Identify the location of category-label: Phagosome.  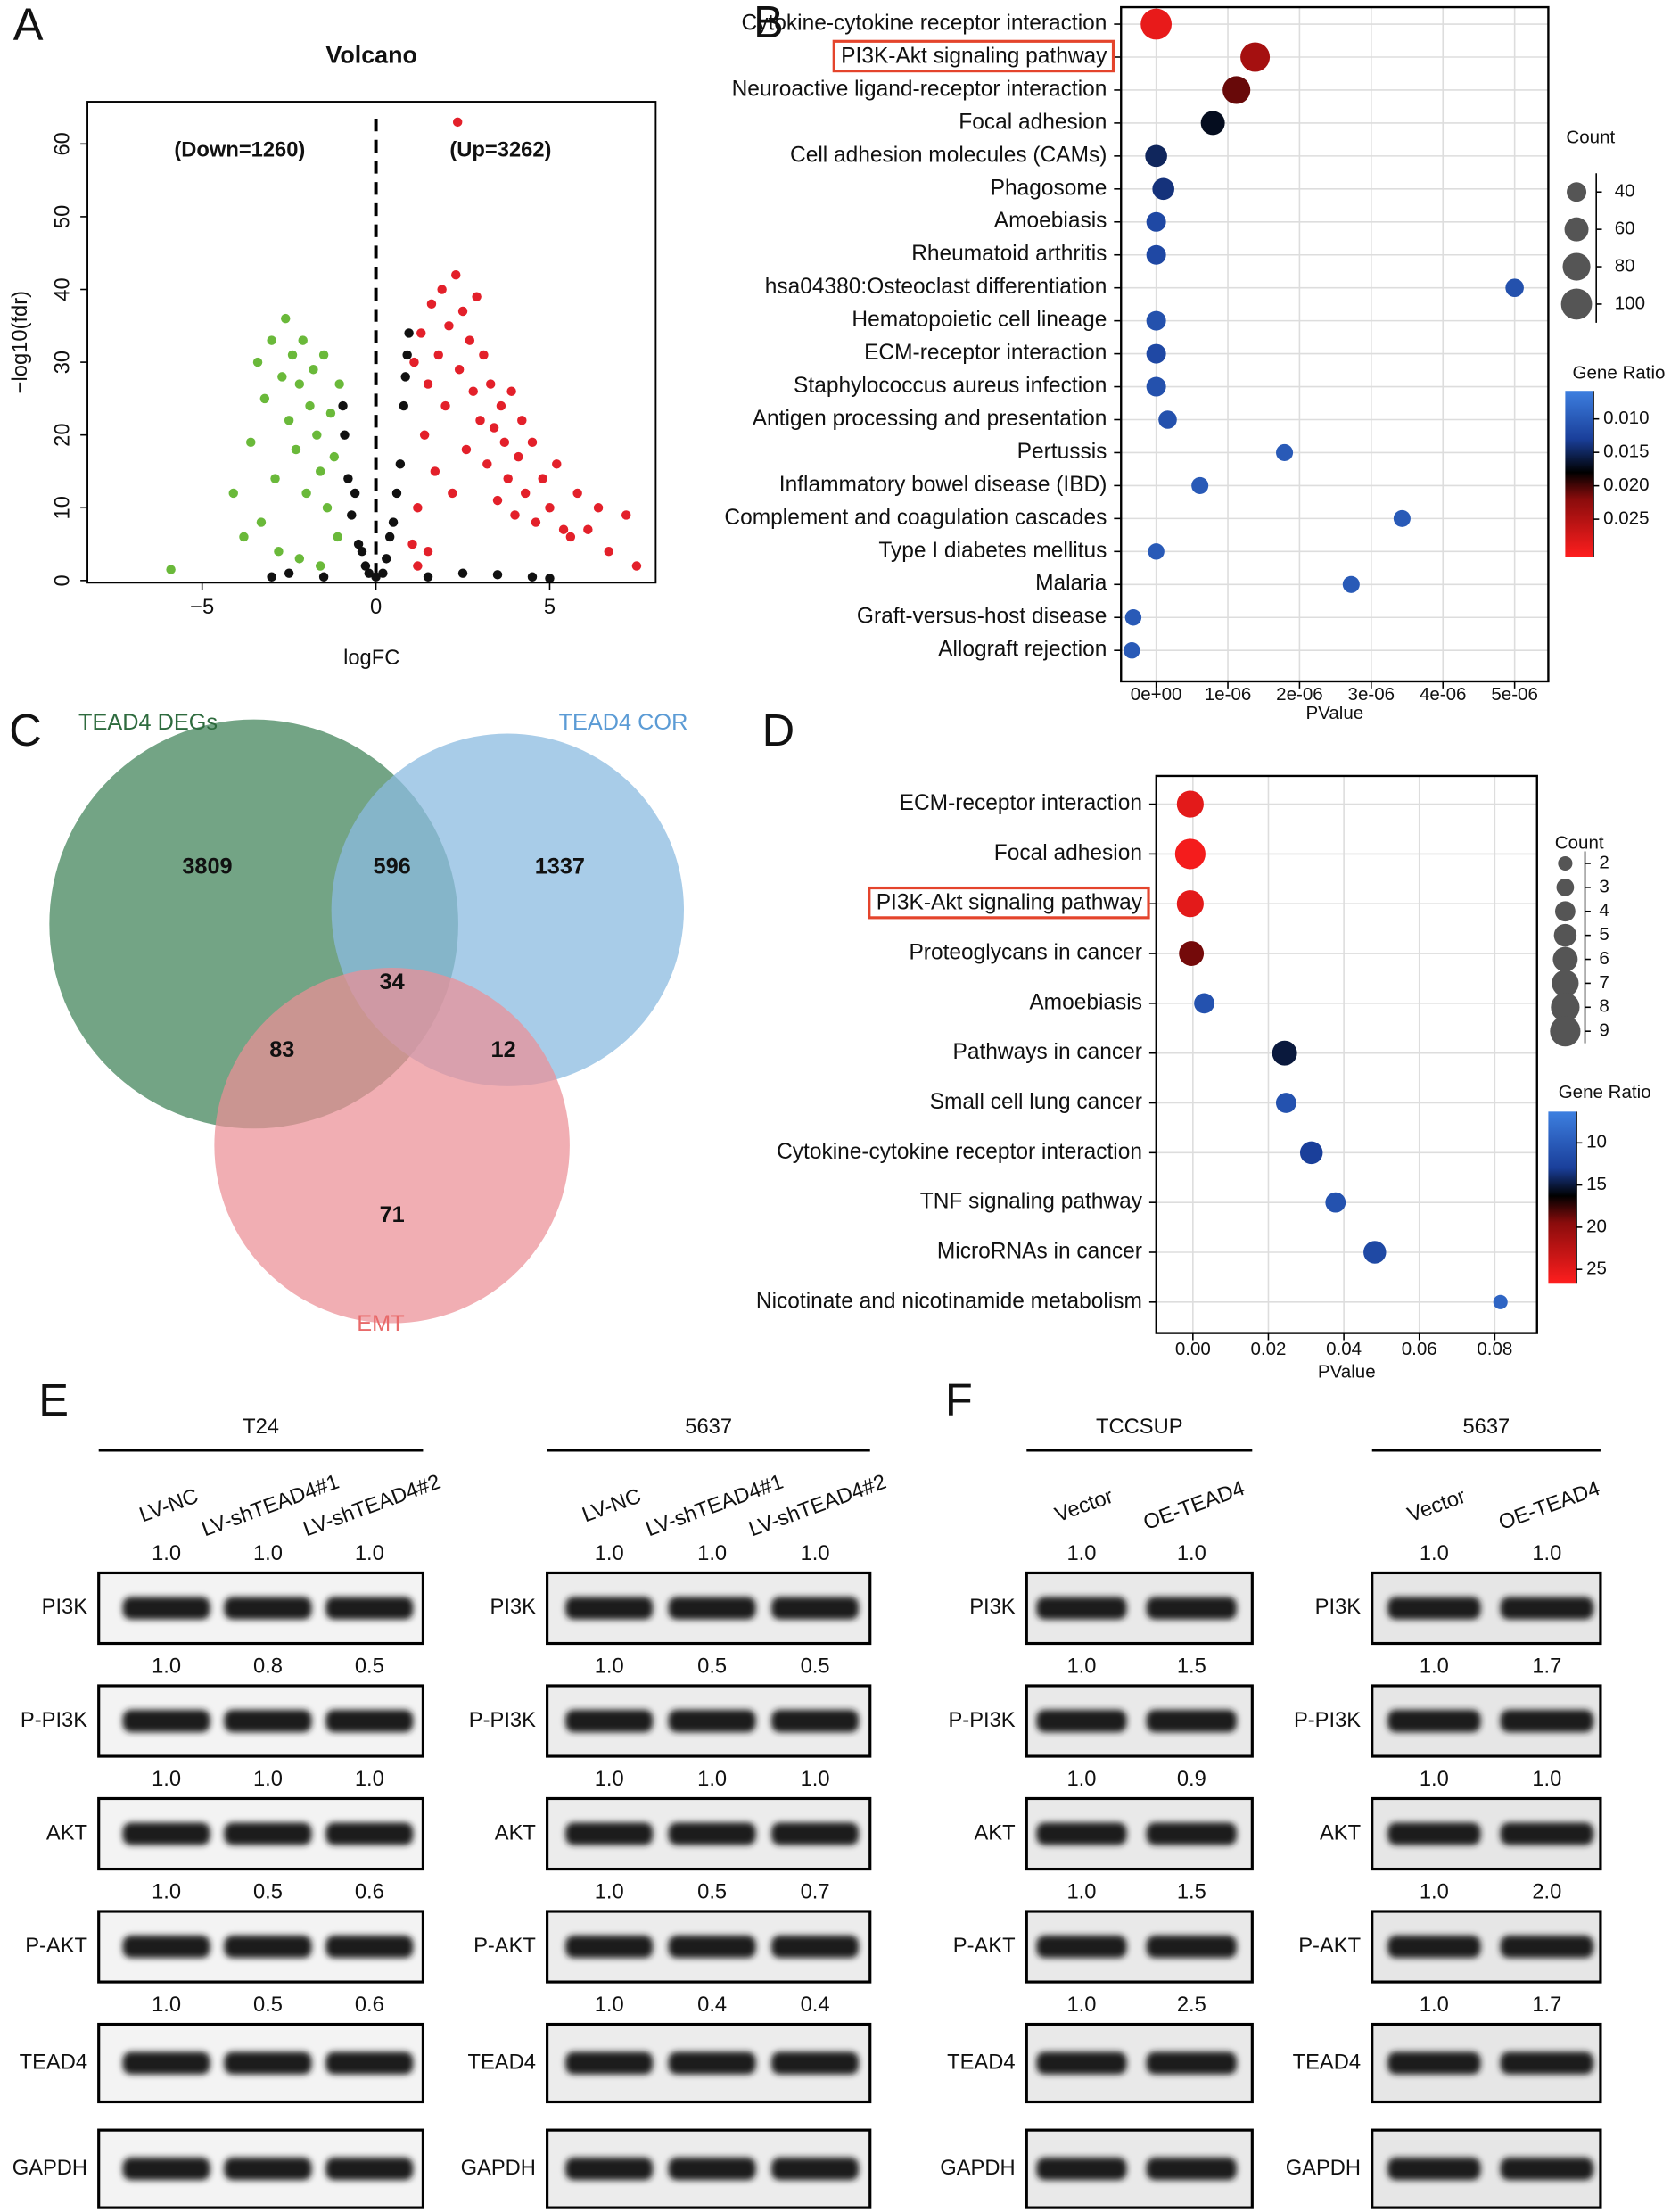
(1049, 188).